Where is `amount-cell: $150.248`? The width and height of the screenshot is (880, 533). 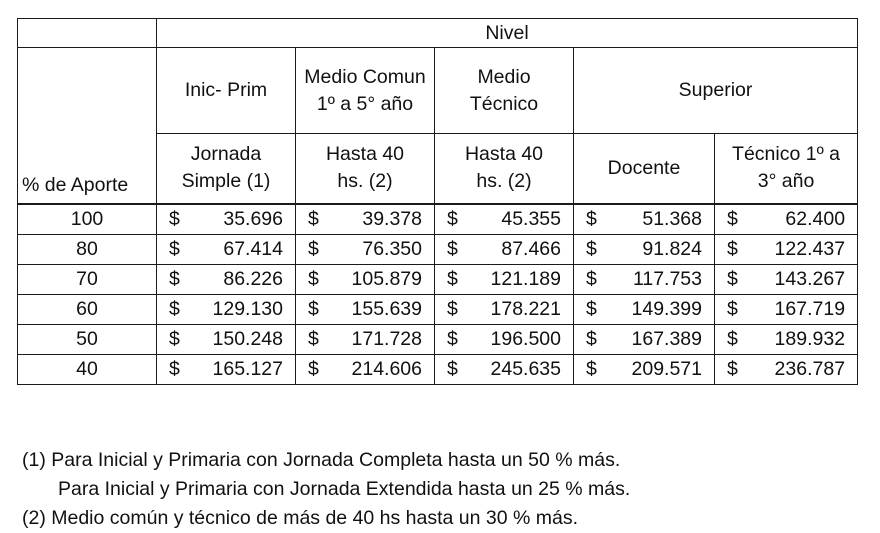
amount-cell: $150.248 is located at coordinates (226, 339).